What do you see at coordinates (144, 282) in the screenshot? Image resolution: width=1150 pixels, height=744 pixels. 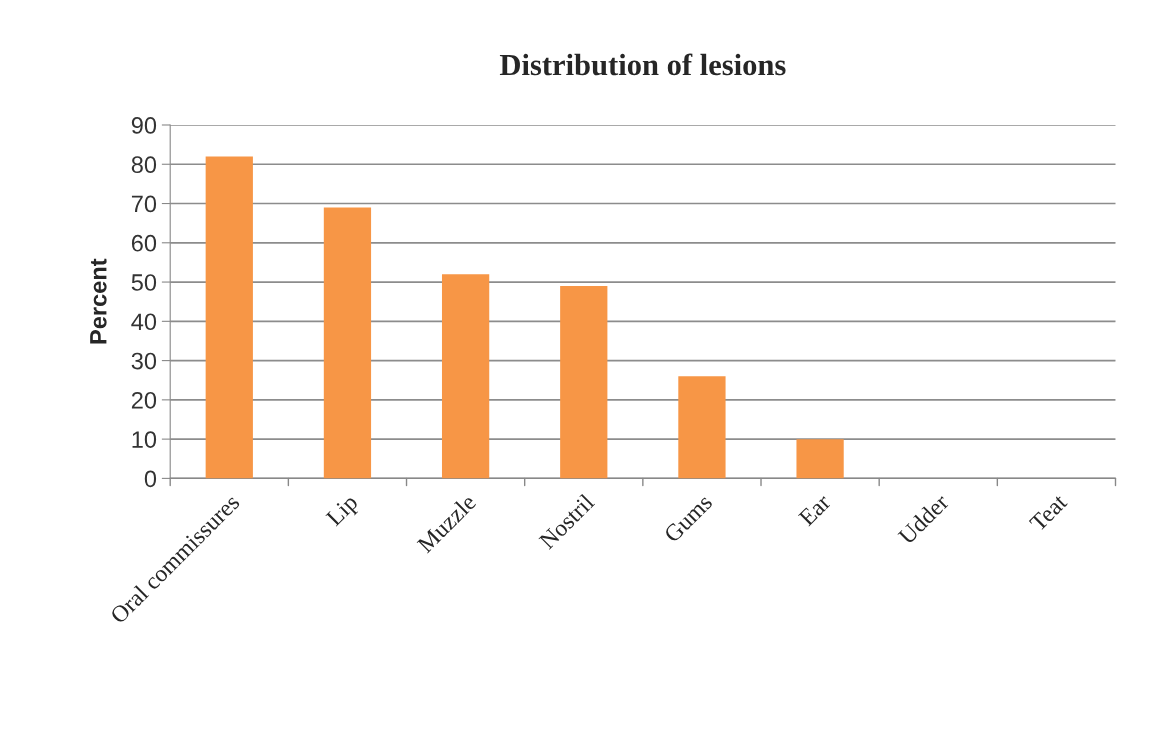 I see `y-tick-label: 50` at bounding box center [144, 282].